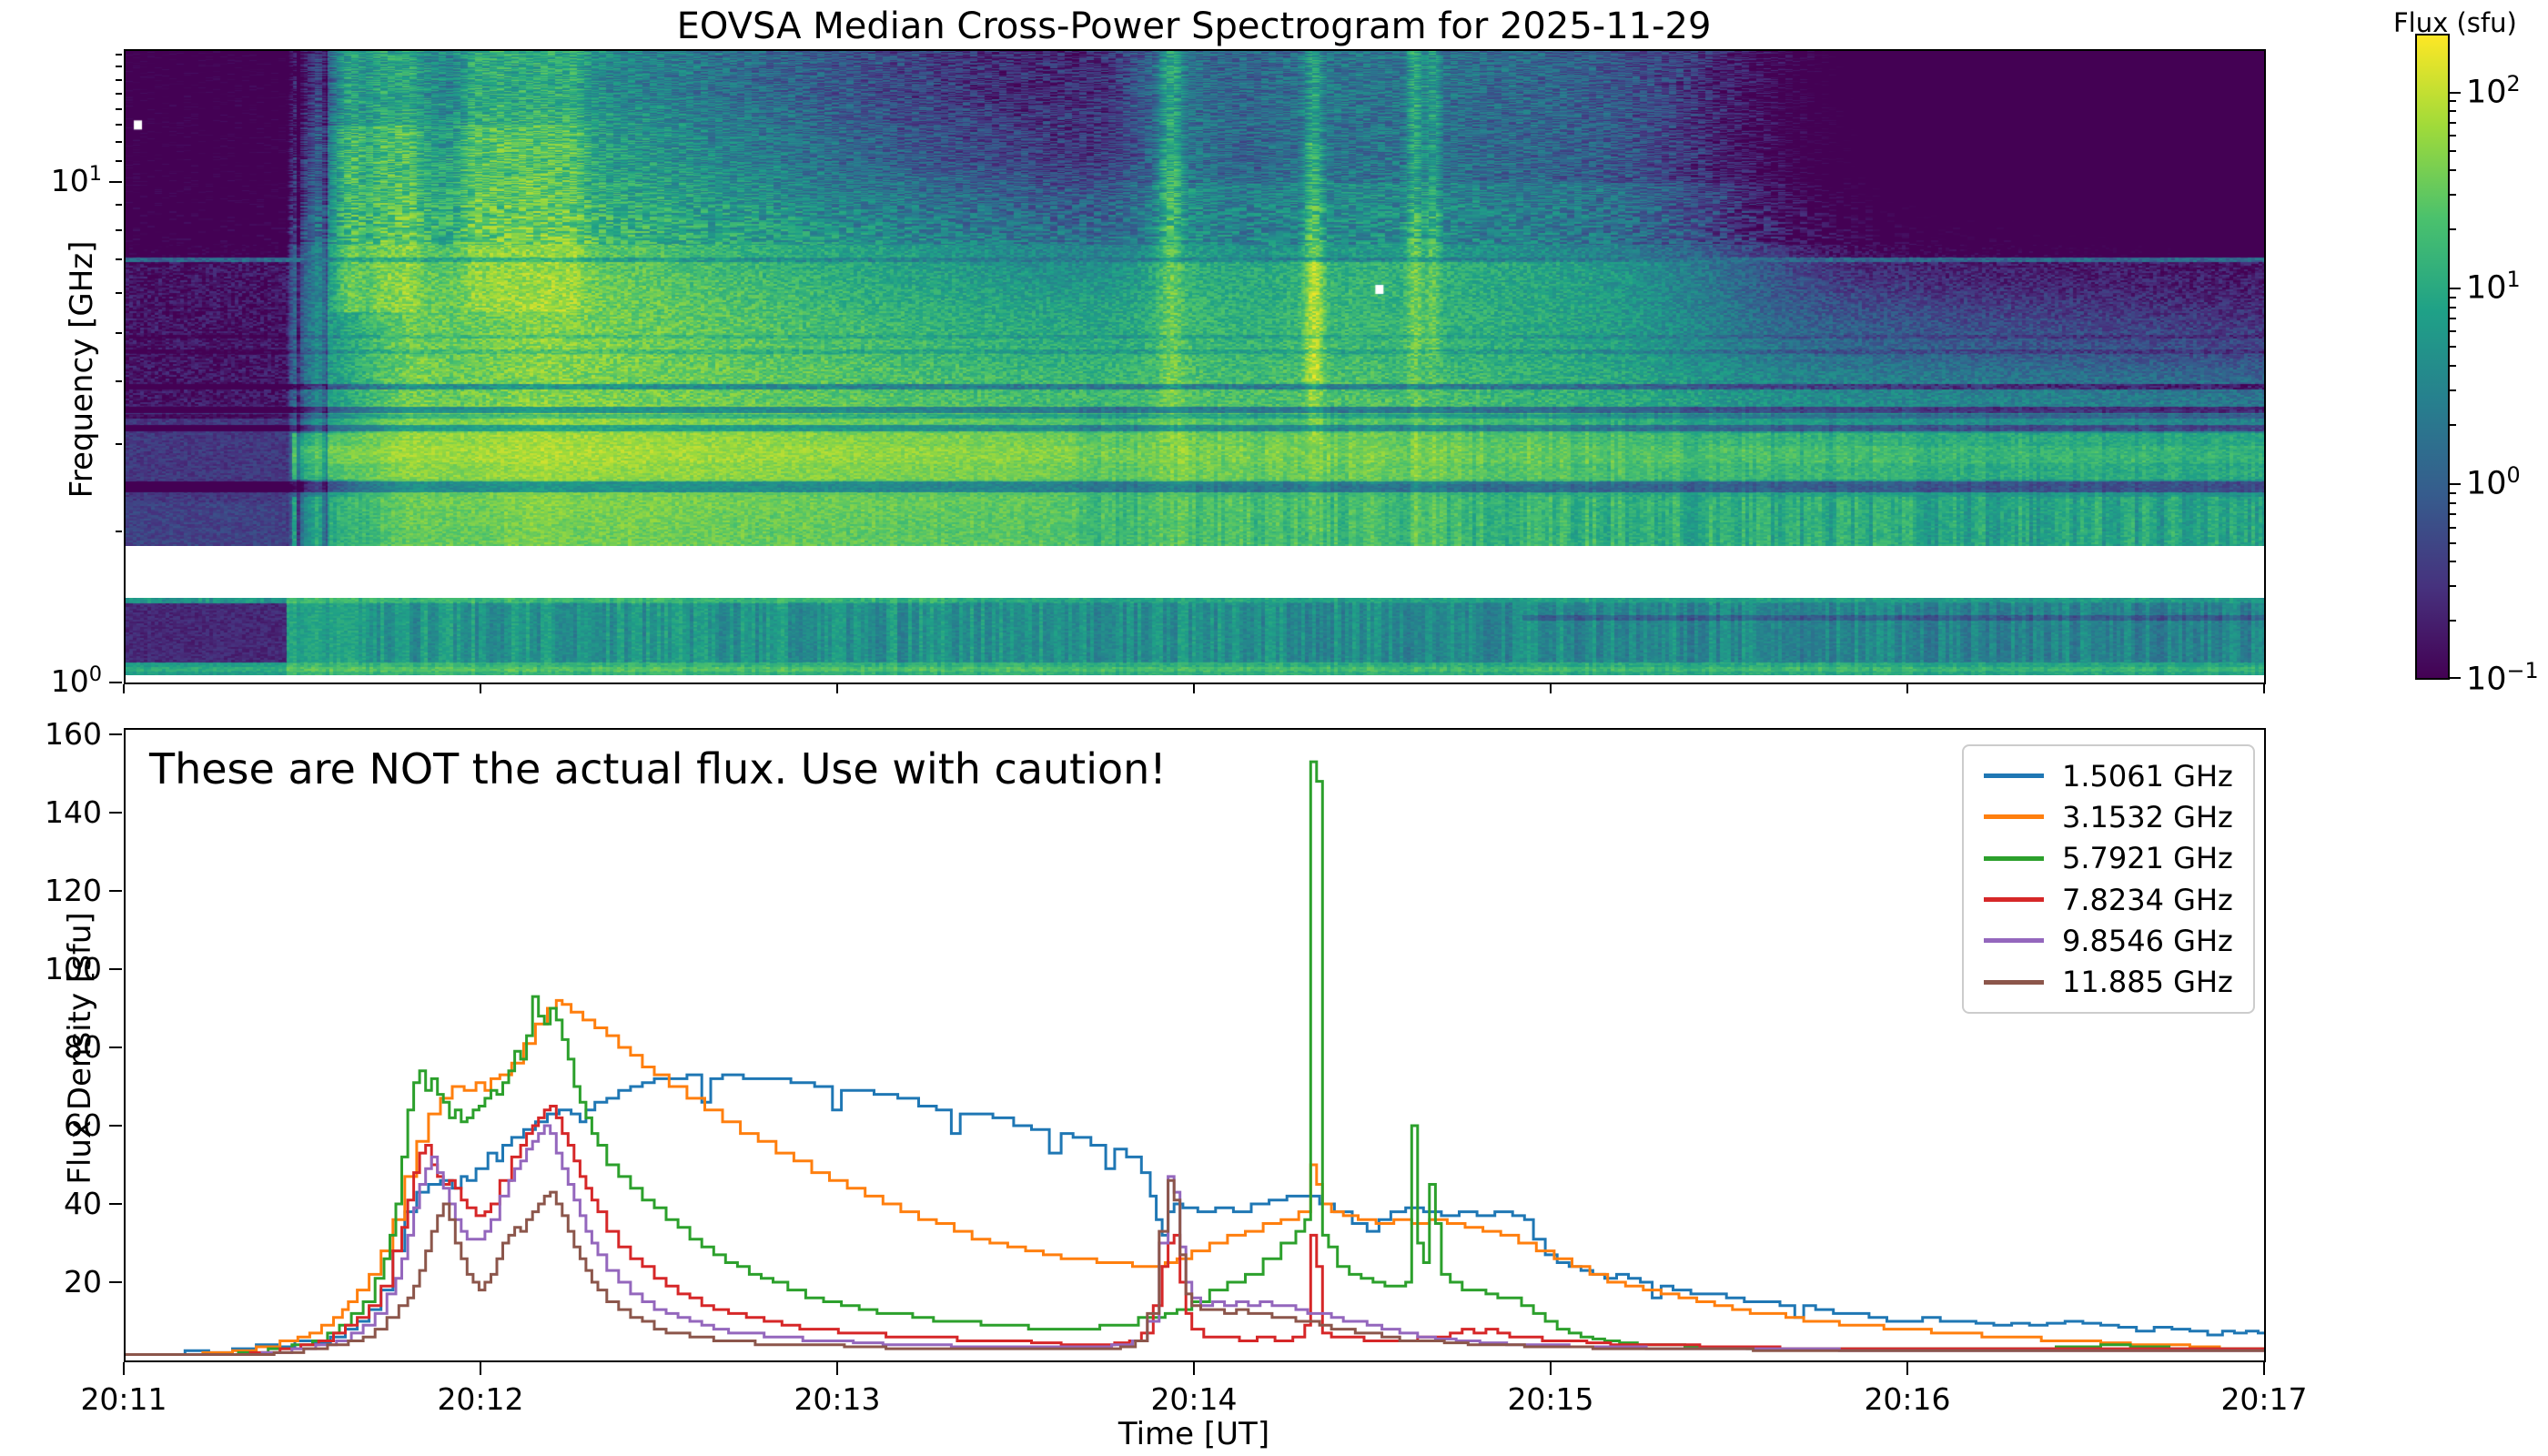 This screenshot has width=2548, height=1456. Describe the element at coordinates (2148, 859) in the screenshot. I see `legend-label: 5.7921 GHz` at that location.